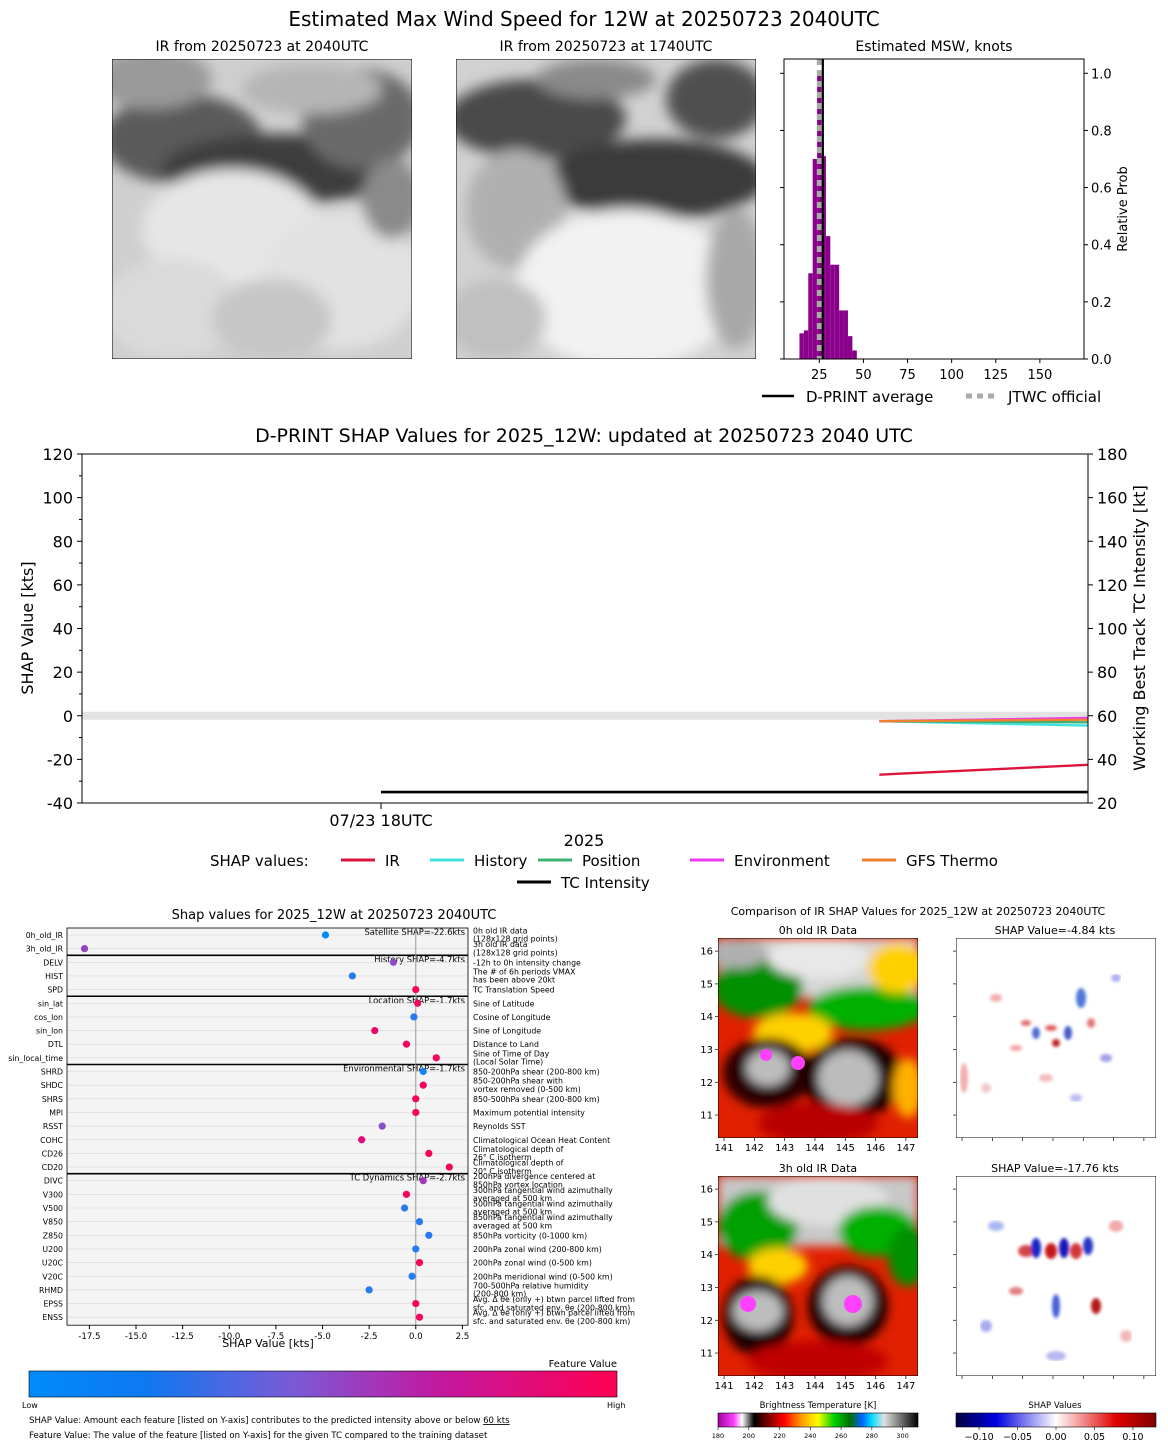  What do you see at coordinates (1101, 303) in the screenshot?
I see `hist-ytick-label: 0.2` at bounding box center [1101, 303].